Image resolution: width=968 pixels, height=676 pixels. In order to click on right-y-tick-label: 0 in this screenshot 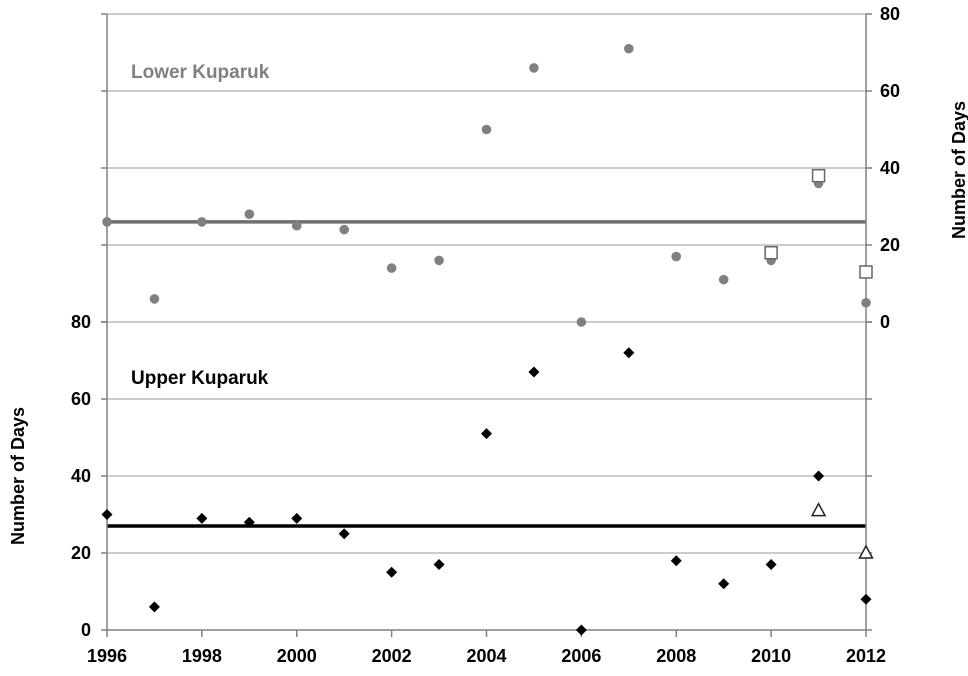, I will do `click(885, 322)`.